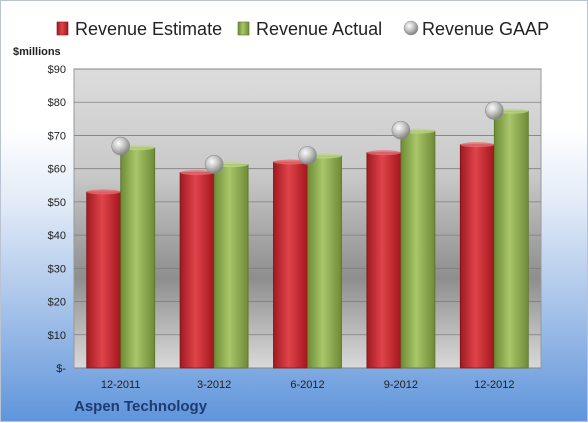  I want to click on y-tick-label: $60, so click(57, 170).